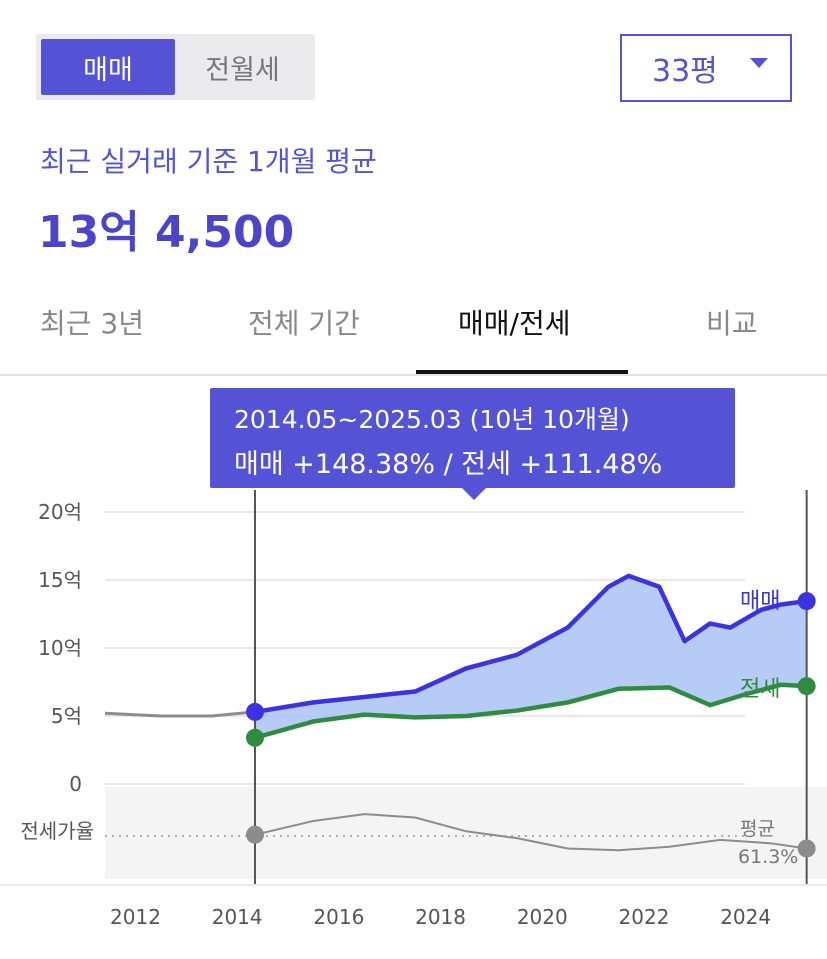 This screenshot has width=827, height=959. I want to click on x-tick-label: 2014, so click(237, 917).